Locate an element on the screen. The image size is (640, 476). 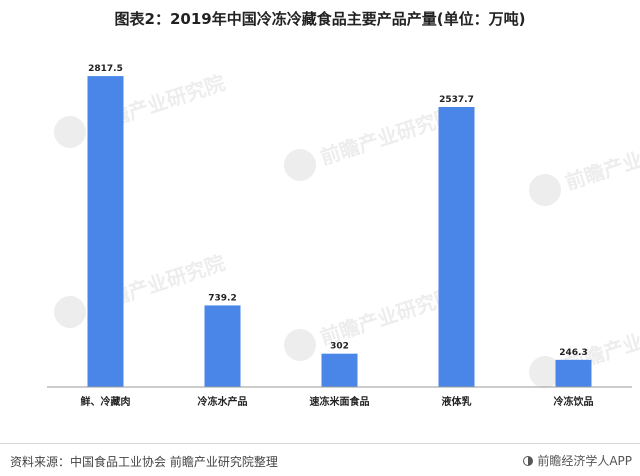
watermark-2: 前瞻产业研究院 is located at coordinates (371, 142).